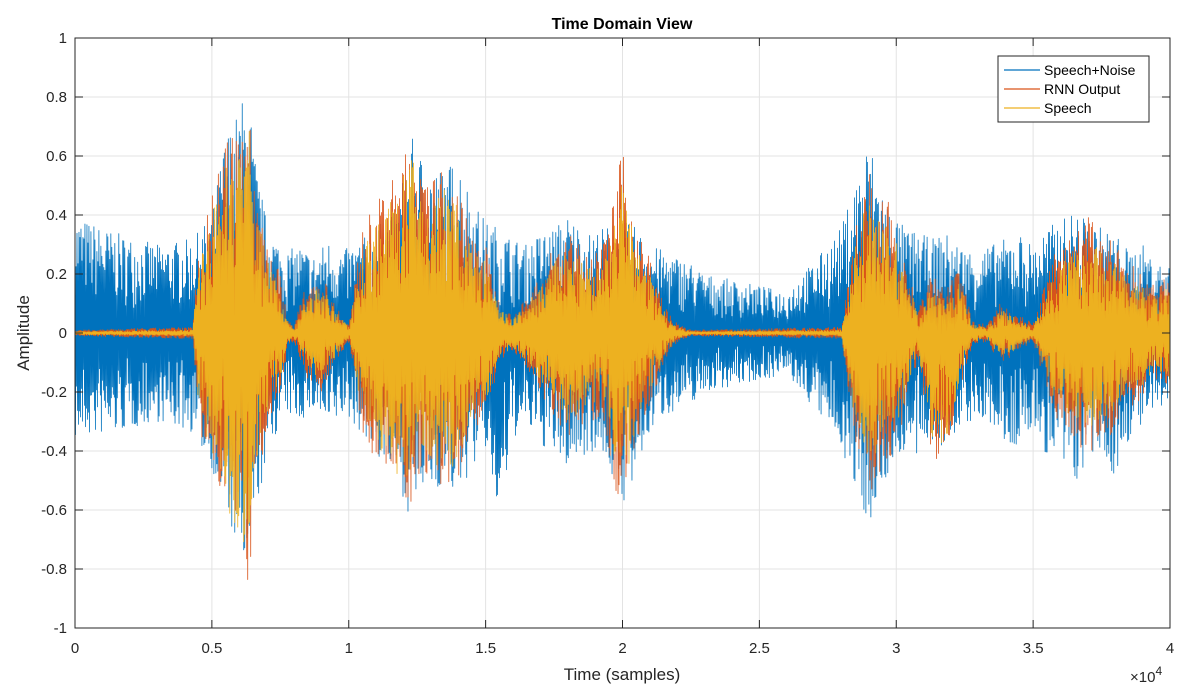  I want to click on legend: Speech+Noise RNN Output Speech, so click(1073, 89).